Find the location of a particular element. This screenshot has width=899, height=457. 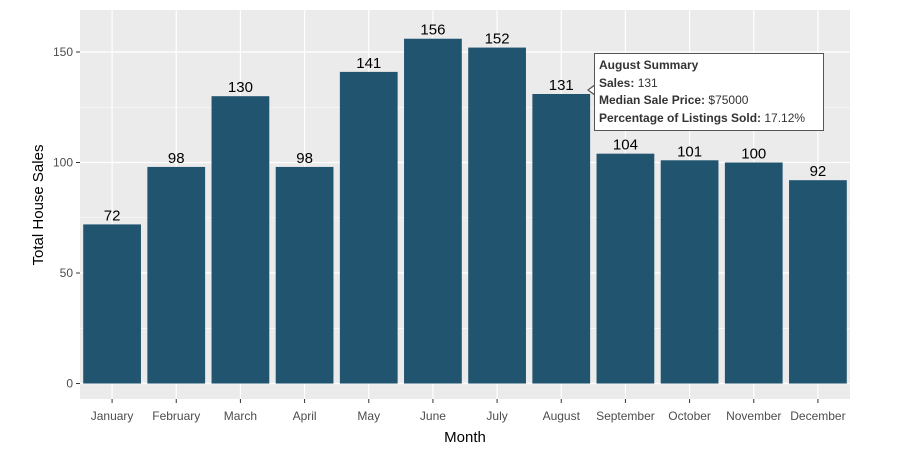

tooltip-row-pct-sold: Percentage of Listings Sold: 17.12% is located at coordinates (702, 117).